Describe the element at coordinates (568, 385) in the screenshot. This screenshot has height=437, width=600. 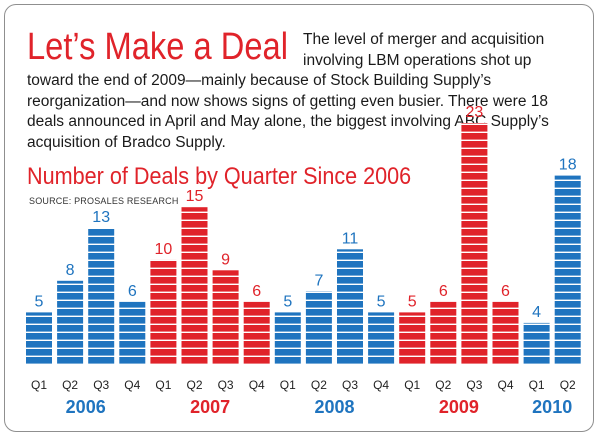
I see `quarter-label-2010-q2: Q2` at that location.